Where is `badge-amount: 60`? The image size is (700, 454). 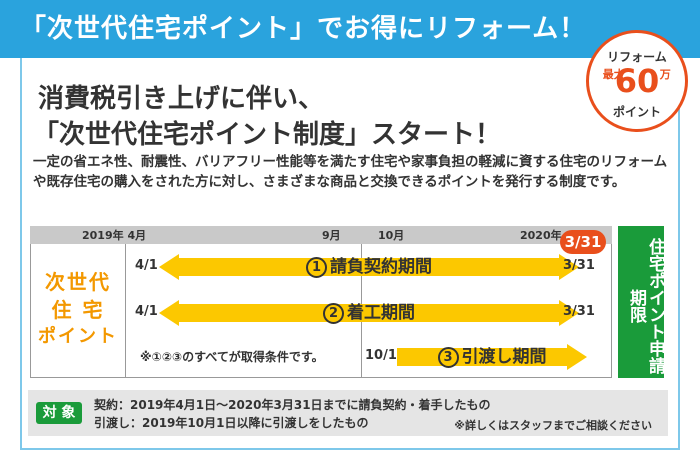
badge-amount: 60 is located at coordinates (637, 81).